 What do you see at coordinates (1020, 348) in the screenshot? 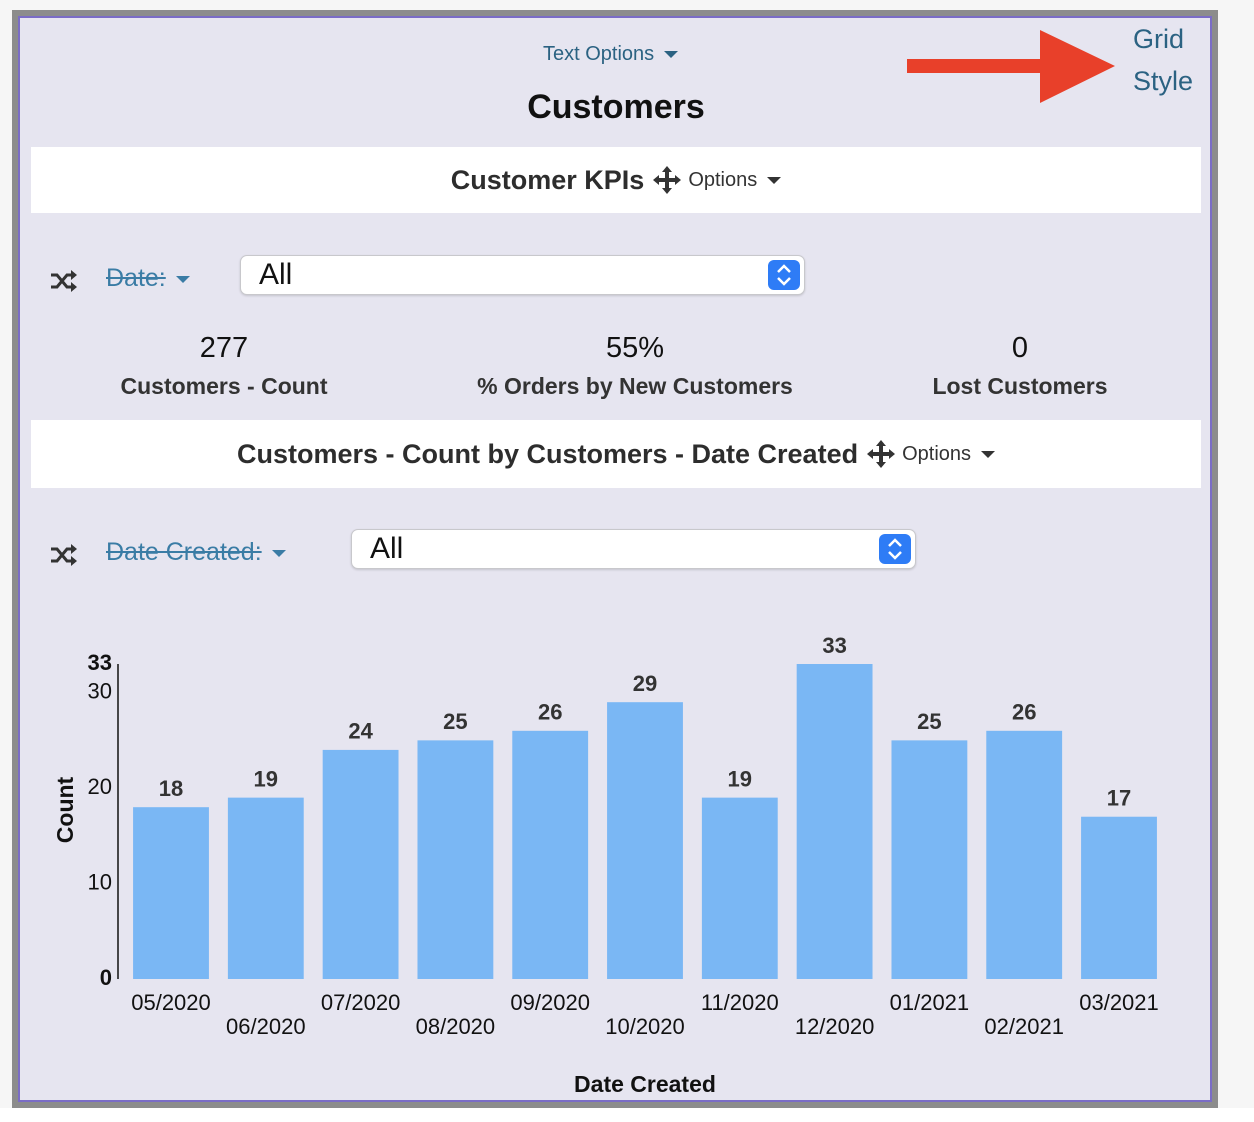
I see `kpi-value: 0` at bounding box center [1020, 348].